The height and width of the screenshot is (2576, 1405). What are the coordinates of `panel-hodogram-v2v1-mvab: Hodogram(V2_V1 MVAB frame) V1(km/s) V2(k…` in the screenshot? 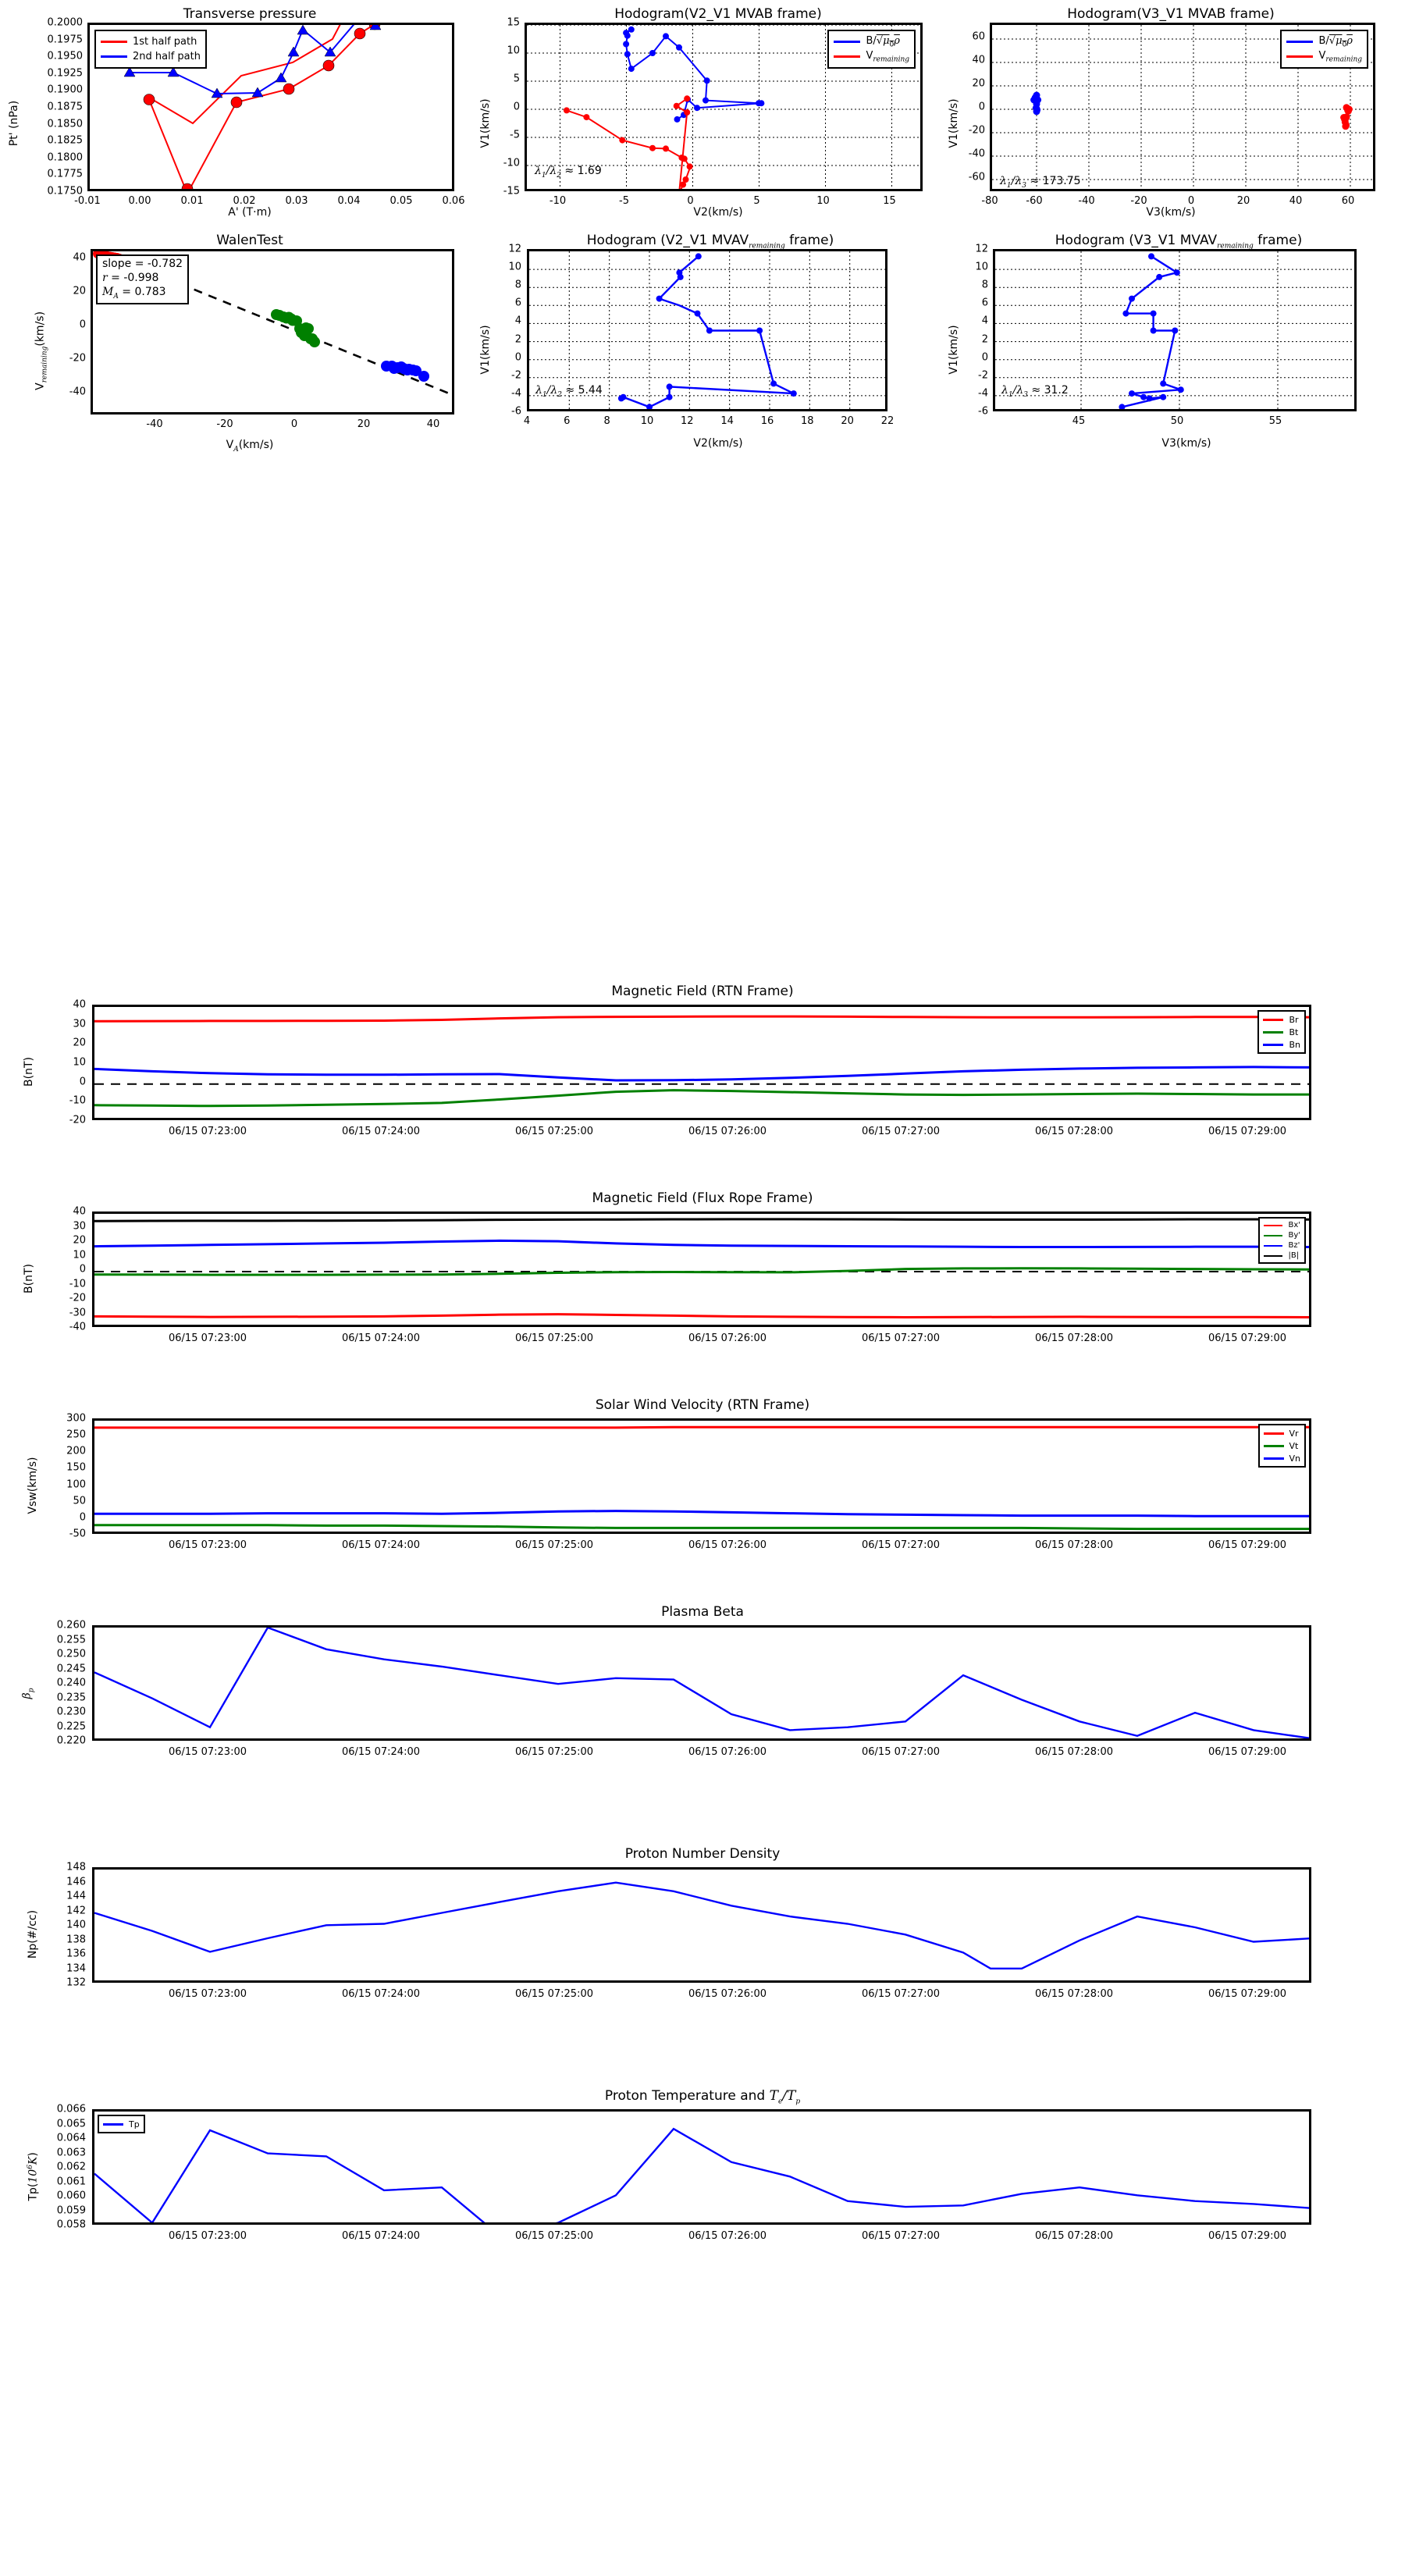 It's located at (703, 109).